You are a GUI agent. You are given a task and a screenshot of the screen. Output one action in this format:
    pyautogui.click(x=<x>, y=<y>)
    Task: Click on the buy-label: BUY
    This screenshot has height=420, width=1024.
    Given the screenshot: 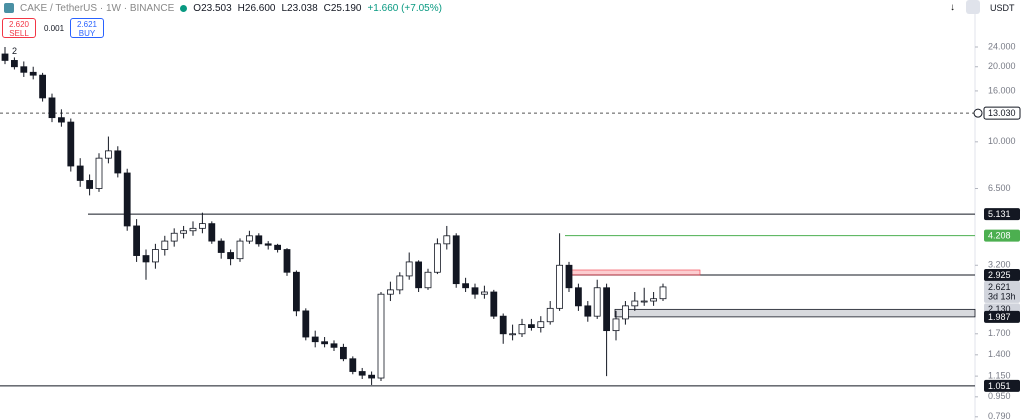 What is the action you would take?
    pyautogui.click(x=87, y=33)
    